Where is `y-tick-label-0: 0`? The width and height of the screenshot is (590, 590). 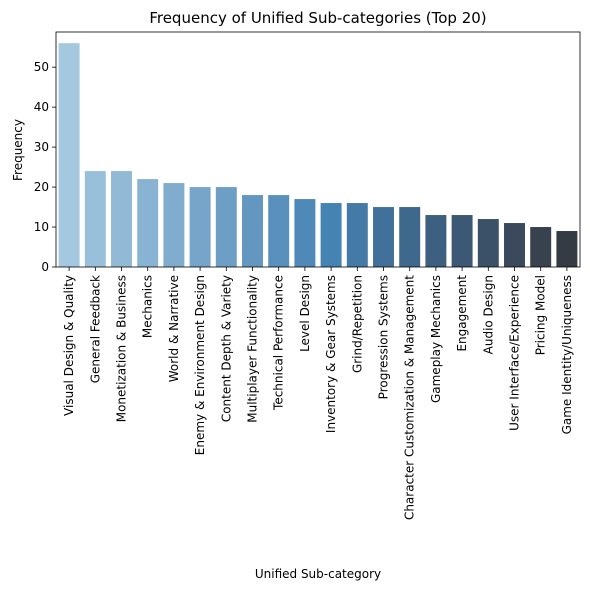 y-tick-label-0: 0 is located at coordinates (45, 267).